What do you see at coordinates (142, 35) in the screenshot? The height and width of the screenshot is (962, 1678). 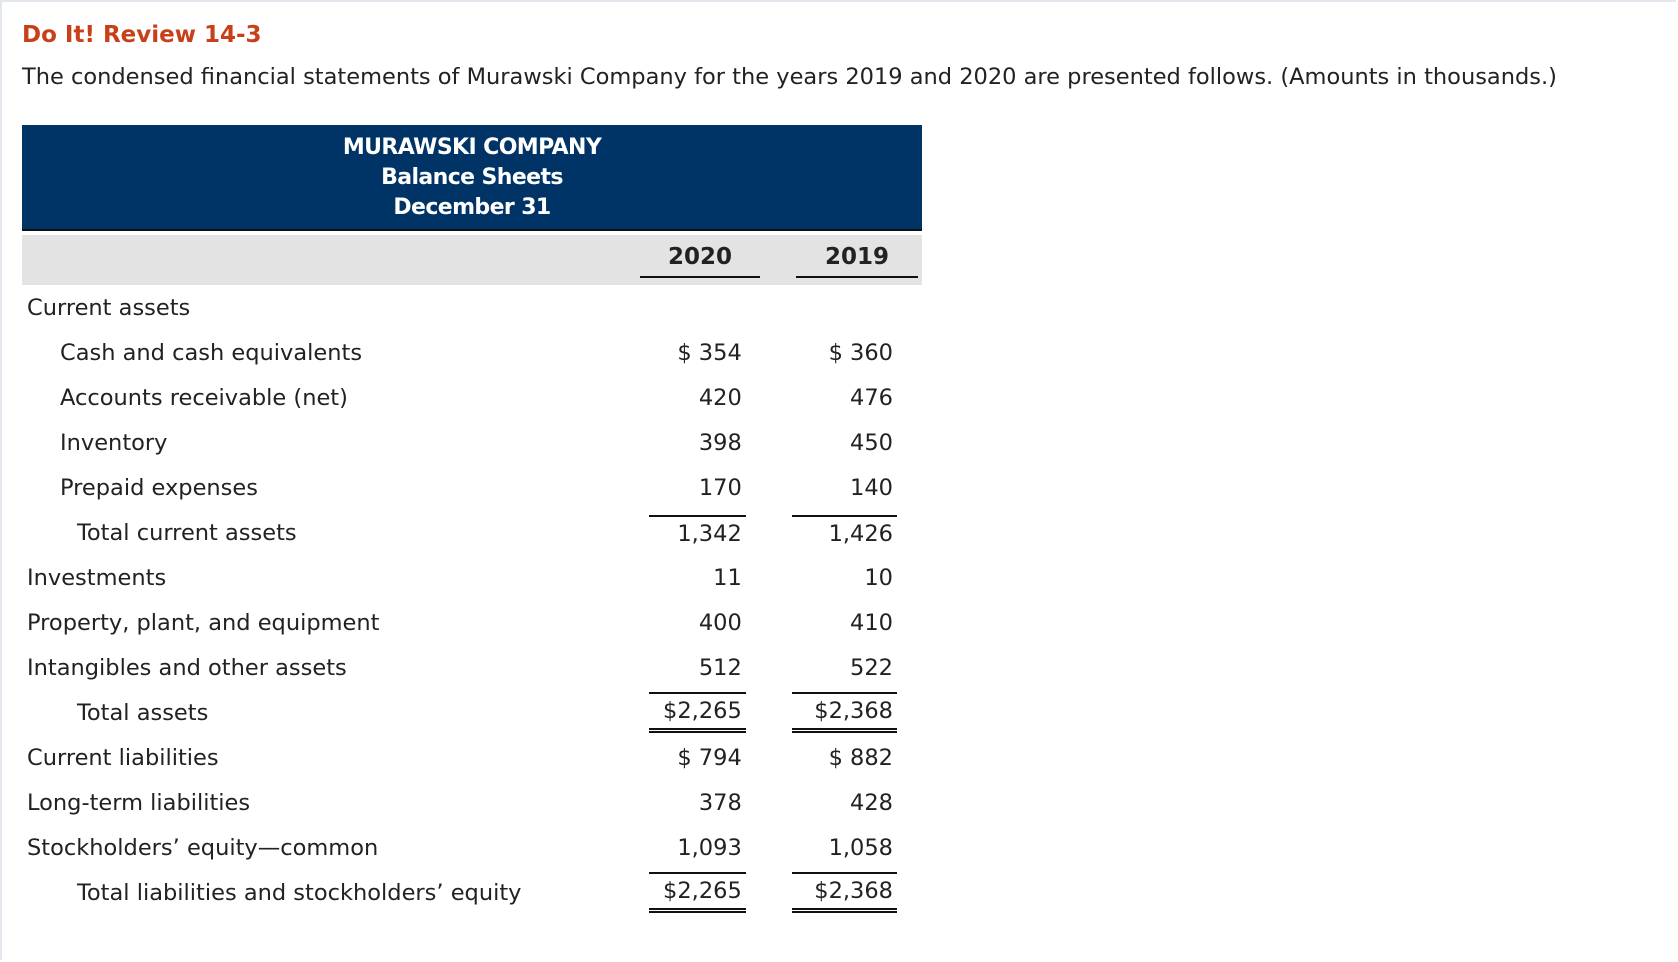 I see `title: Do It! Review 14-3` at bounding box center [142, 35].